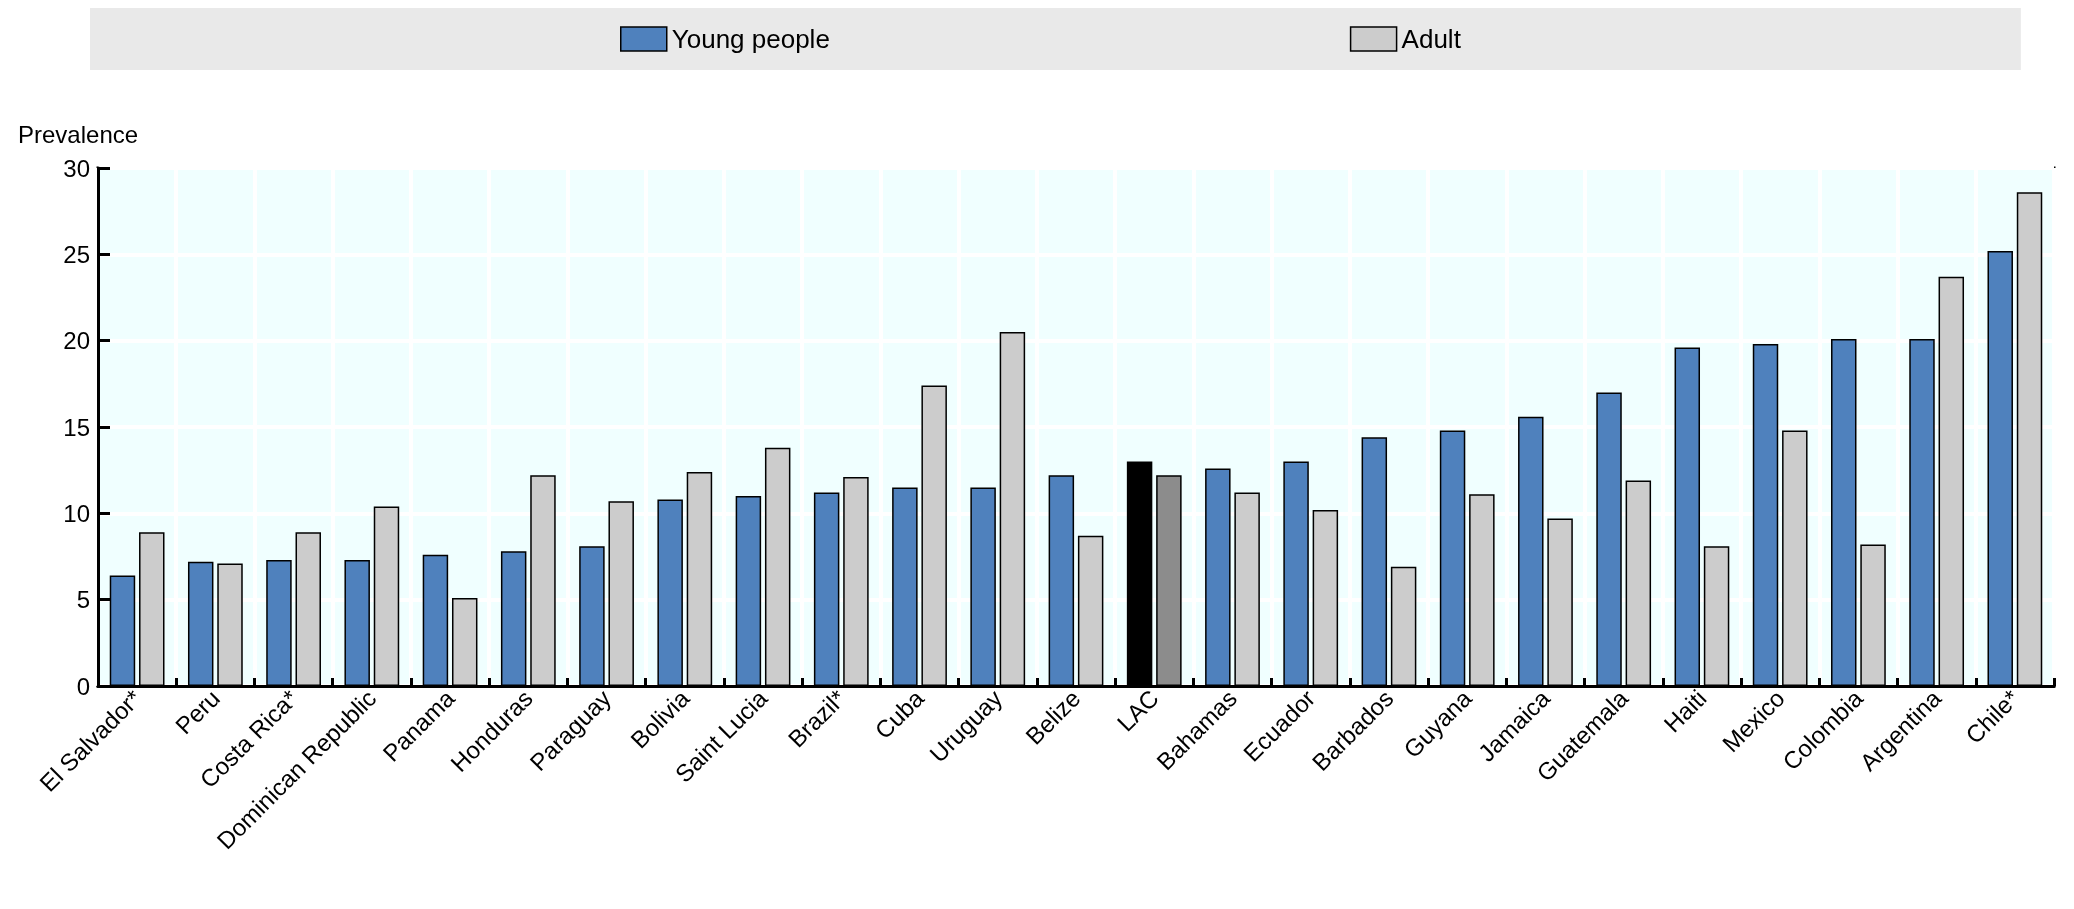 This screenshot has height=909, width=2074. Describe the element at coordinates (1431, 39) in the screenshot. I see `legend-label: Adult` at that location.